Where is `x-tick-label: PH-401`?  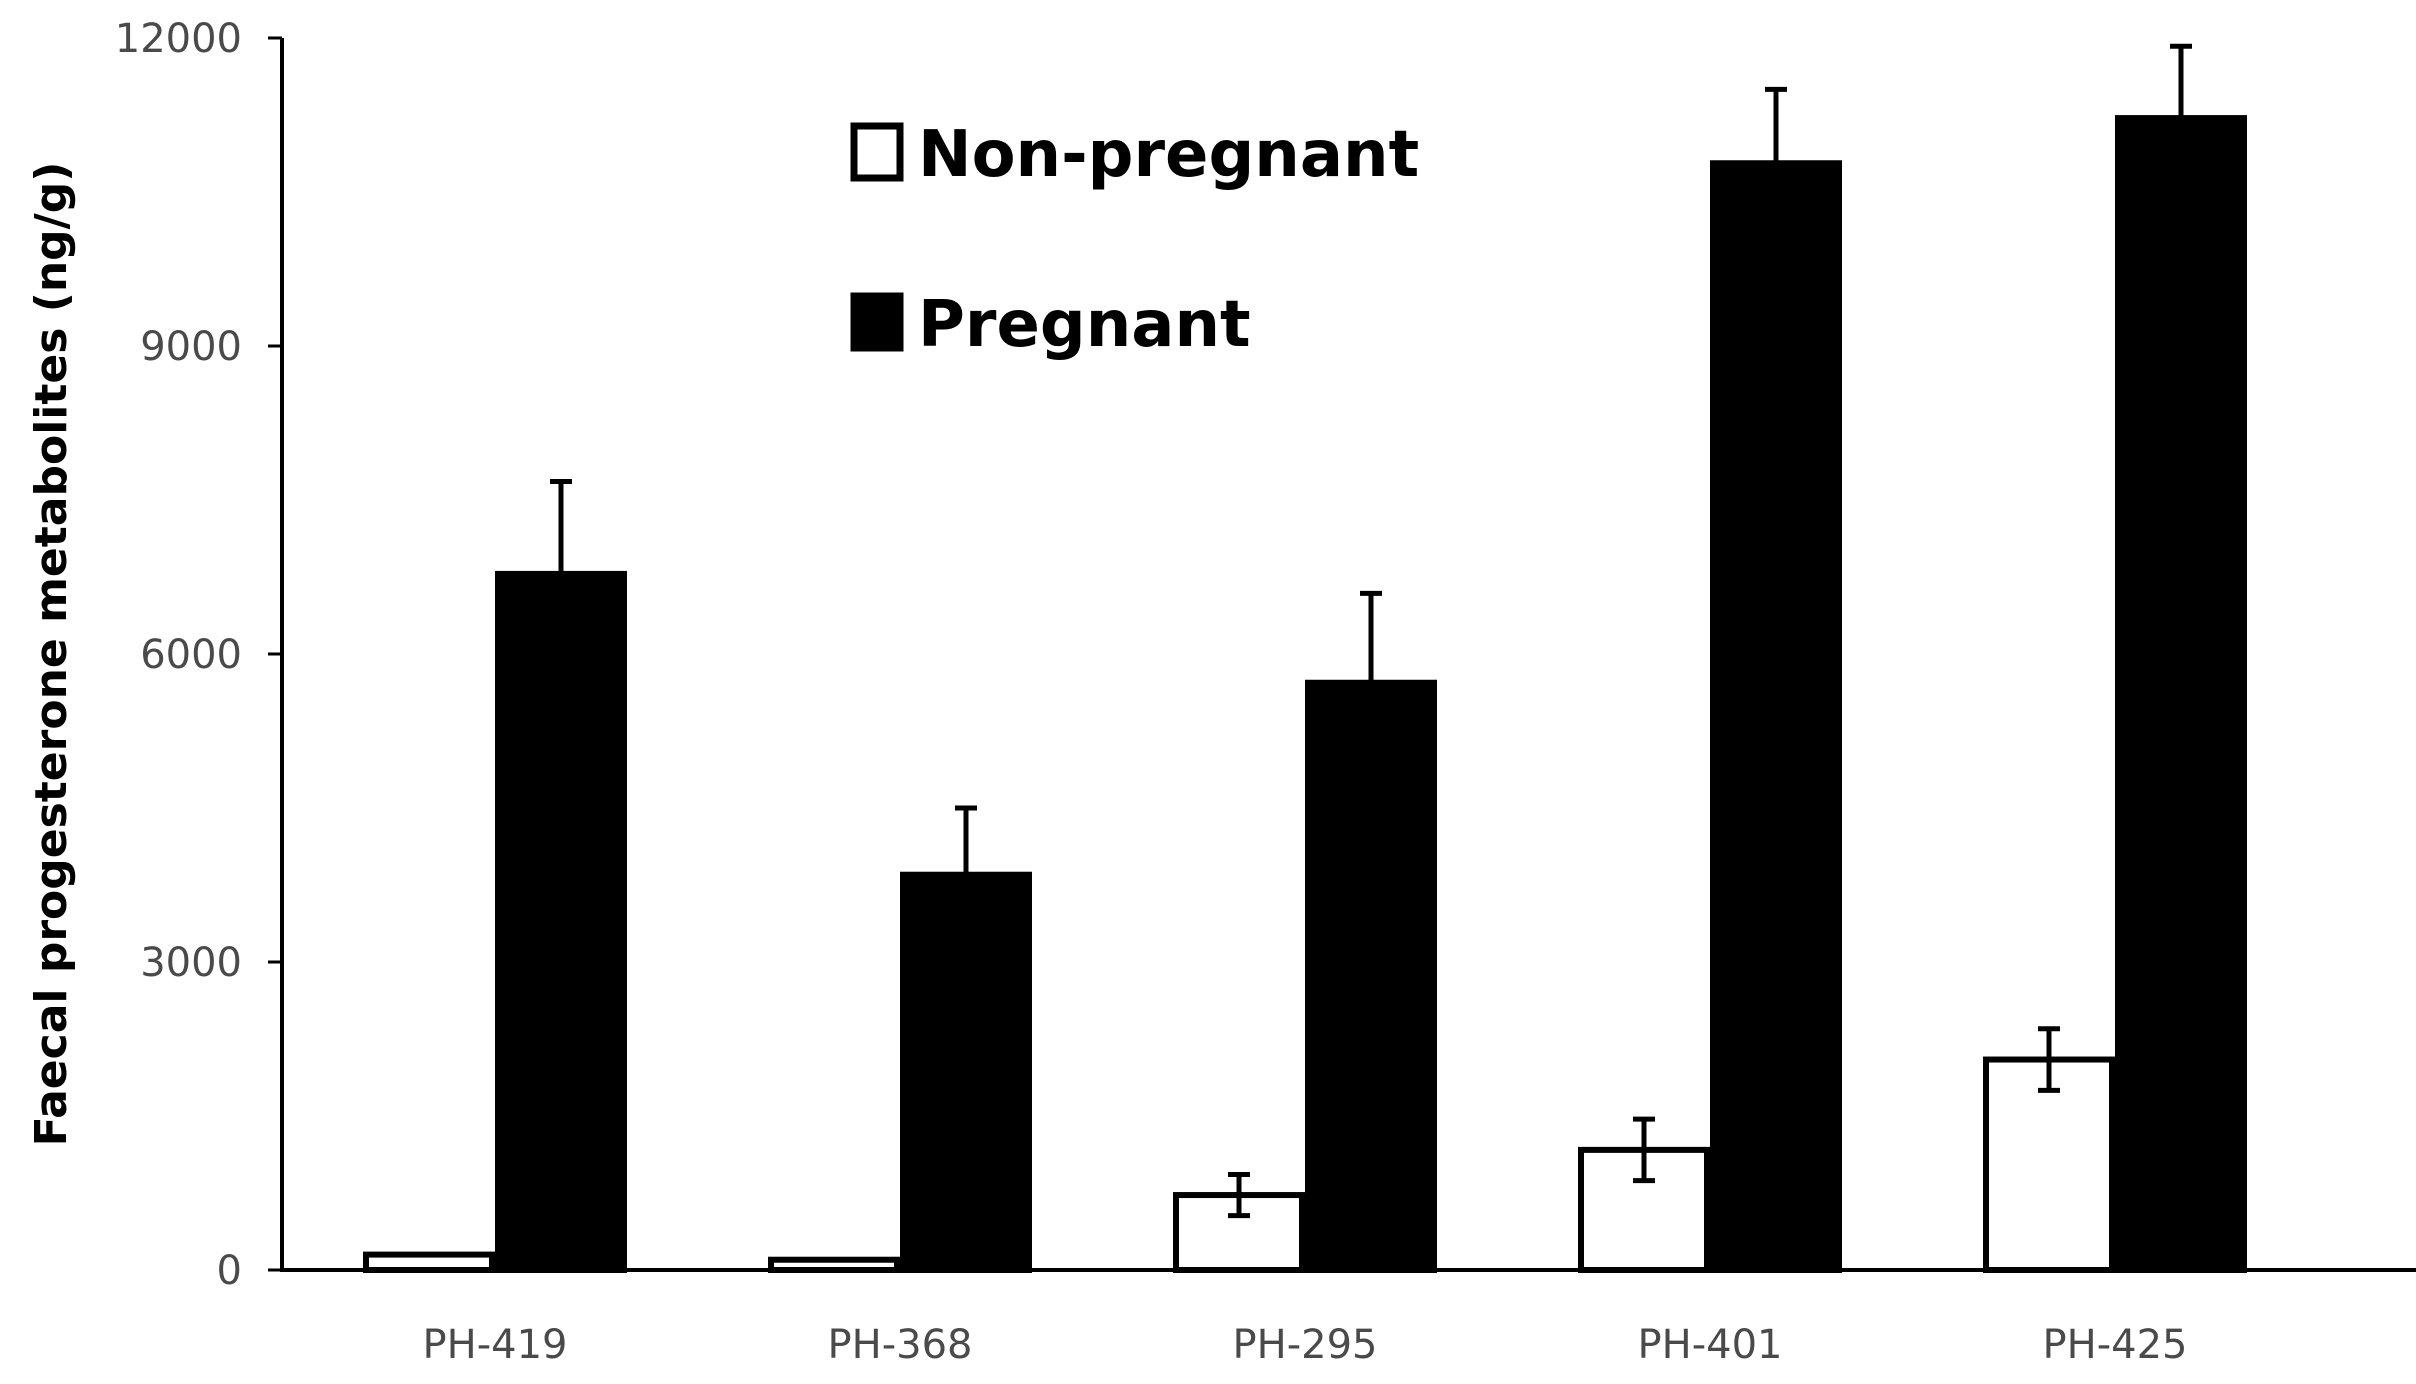 x-tick-label: PH-401 is located at coordinates (1710, 1345).